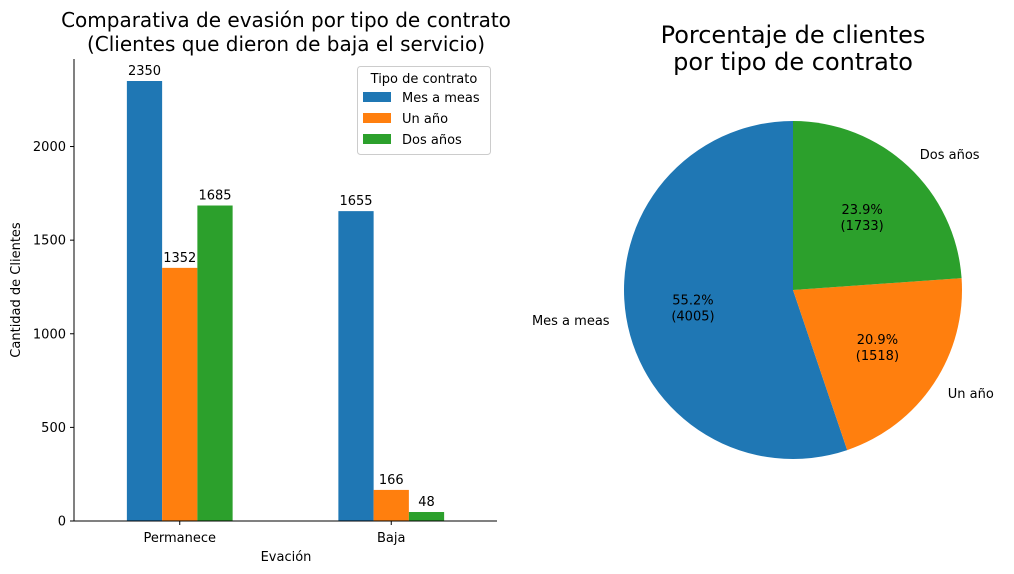 The width and height of the screenshot is (1014, 574). What do you see at coordinates (441, 98) in the screenshot?
I see `legend-label-mes-a-meas: Mes a meas` at bounding box center [441, 98].